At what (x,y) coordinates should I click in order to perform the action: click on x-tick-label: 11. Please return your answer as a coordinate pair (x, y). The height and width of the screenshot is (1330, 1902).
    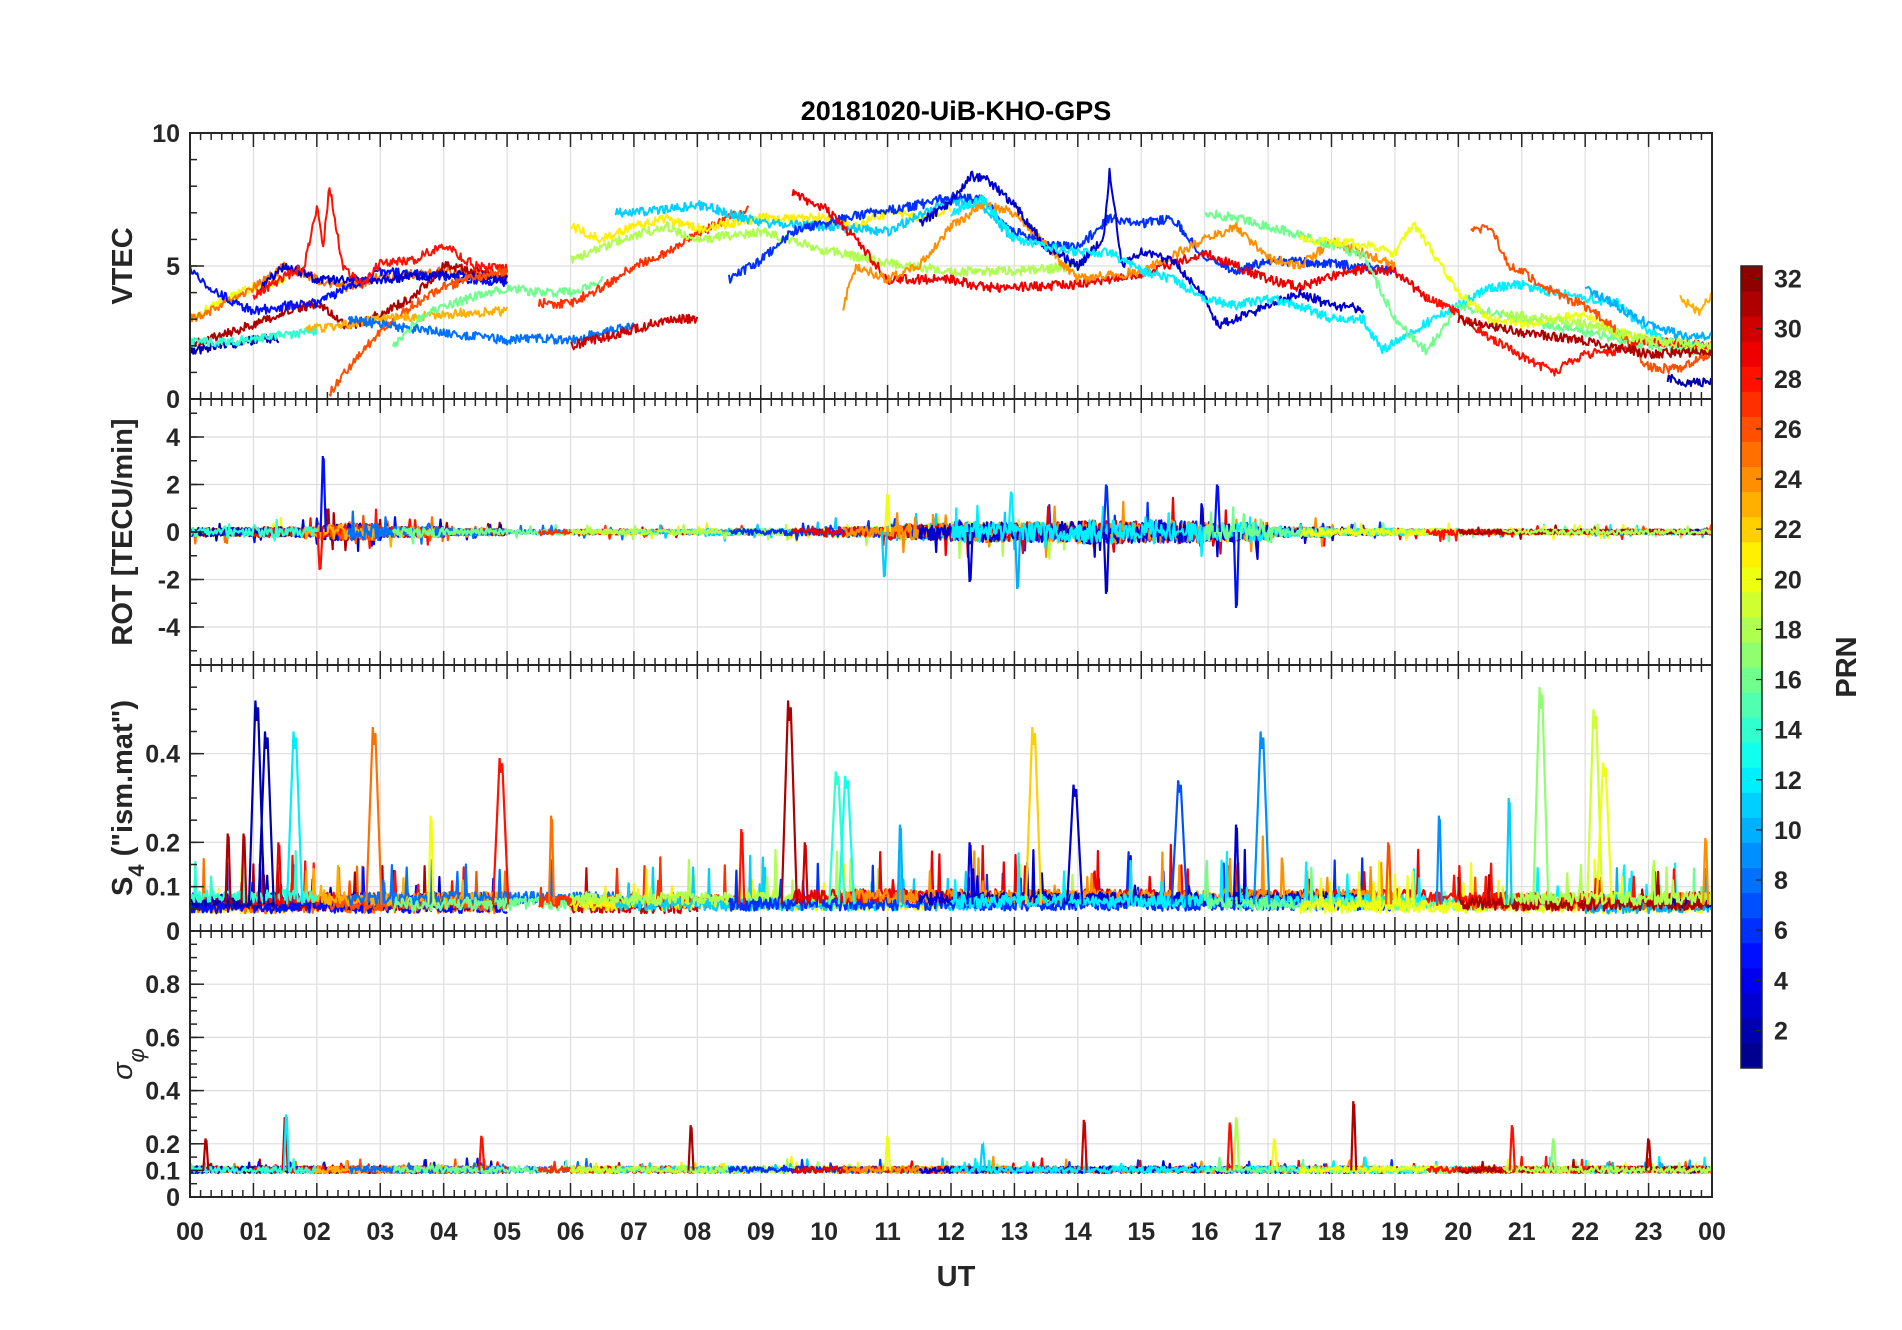
    Looking at the image, I should click on (887, 1232).